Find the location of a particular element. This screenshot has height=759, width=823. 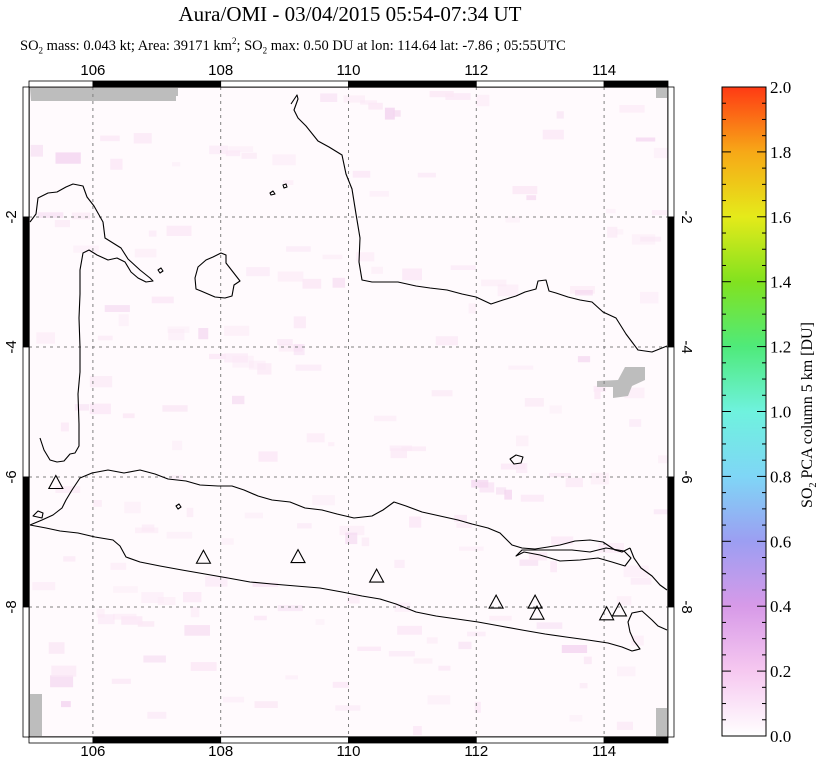

x-tick-label: 114 is located at coordinates (604, 70).